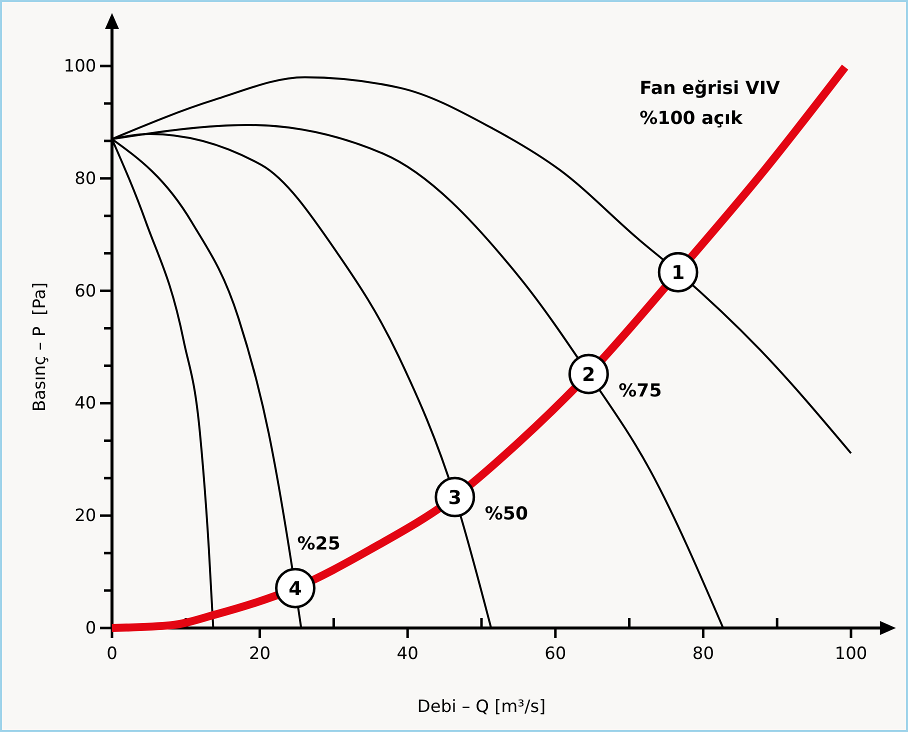 This screenshot has width=908, height=732. I want to click on x-tick-label: 80, so click(703, 654).